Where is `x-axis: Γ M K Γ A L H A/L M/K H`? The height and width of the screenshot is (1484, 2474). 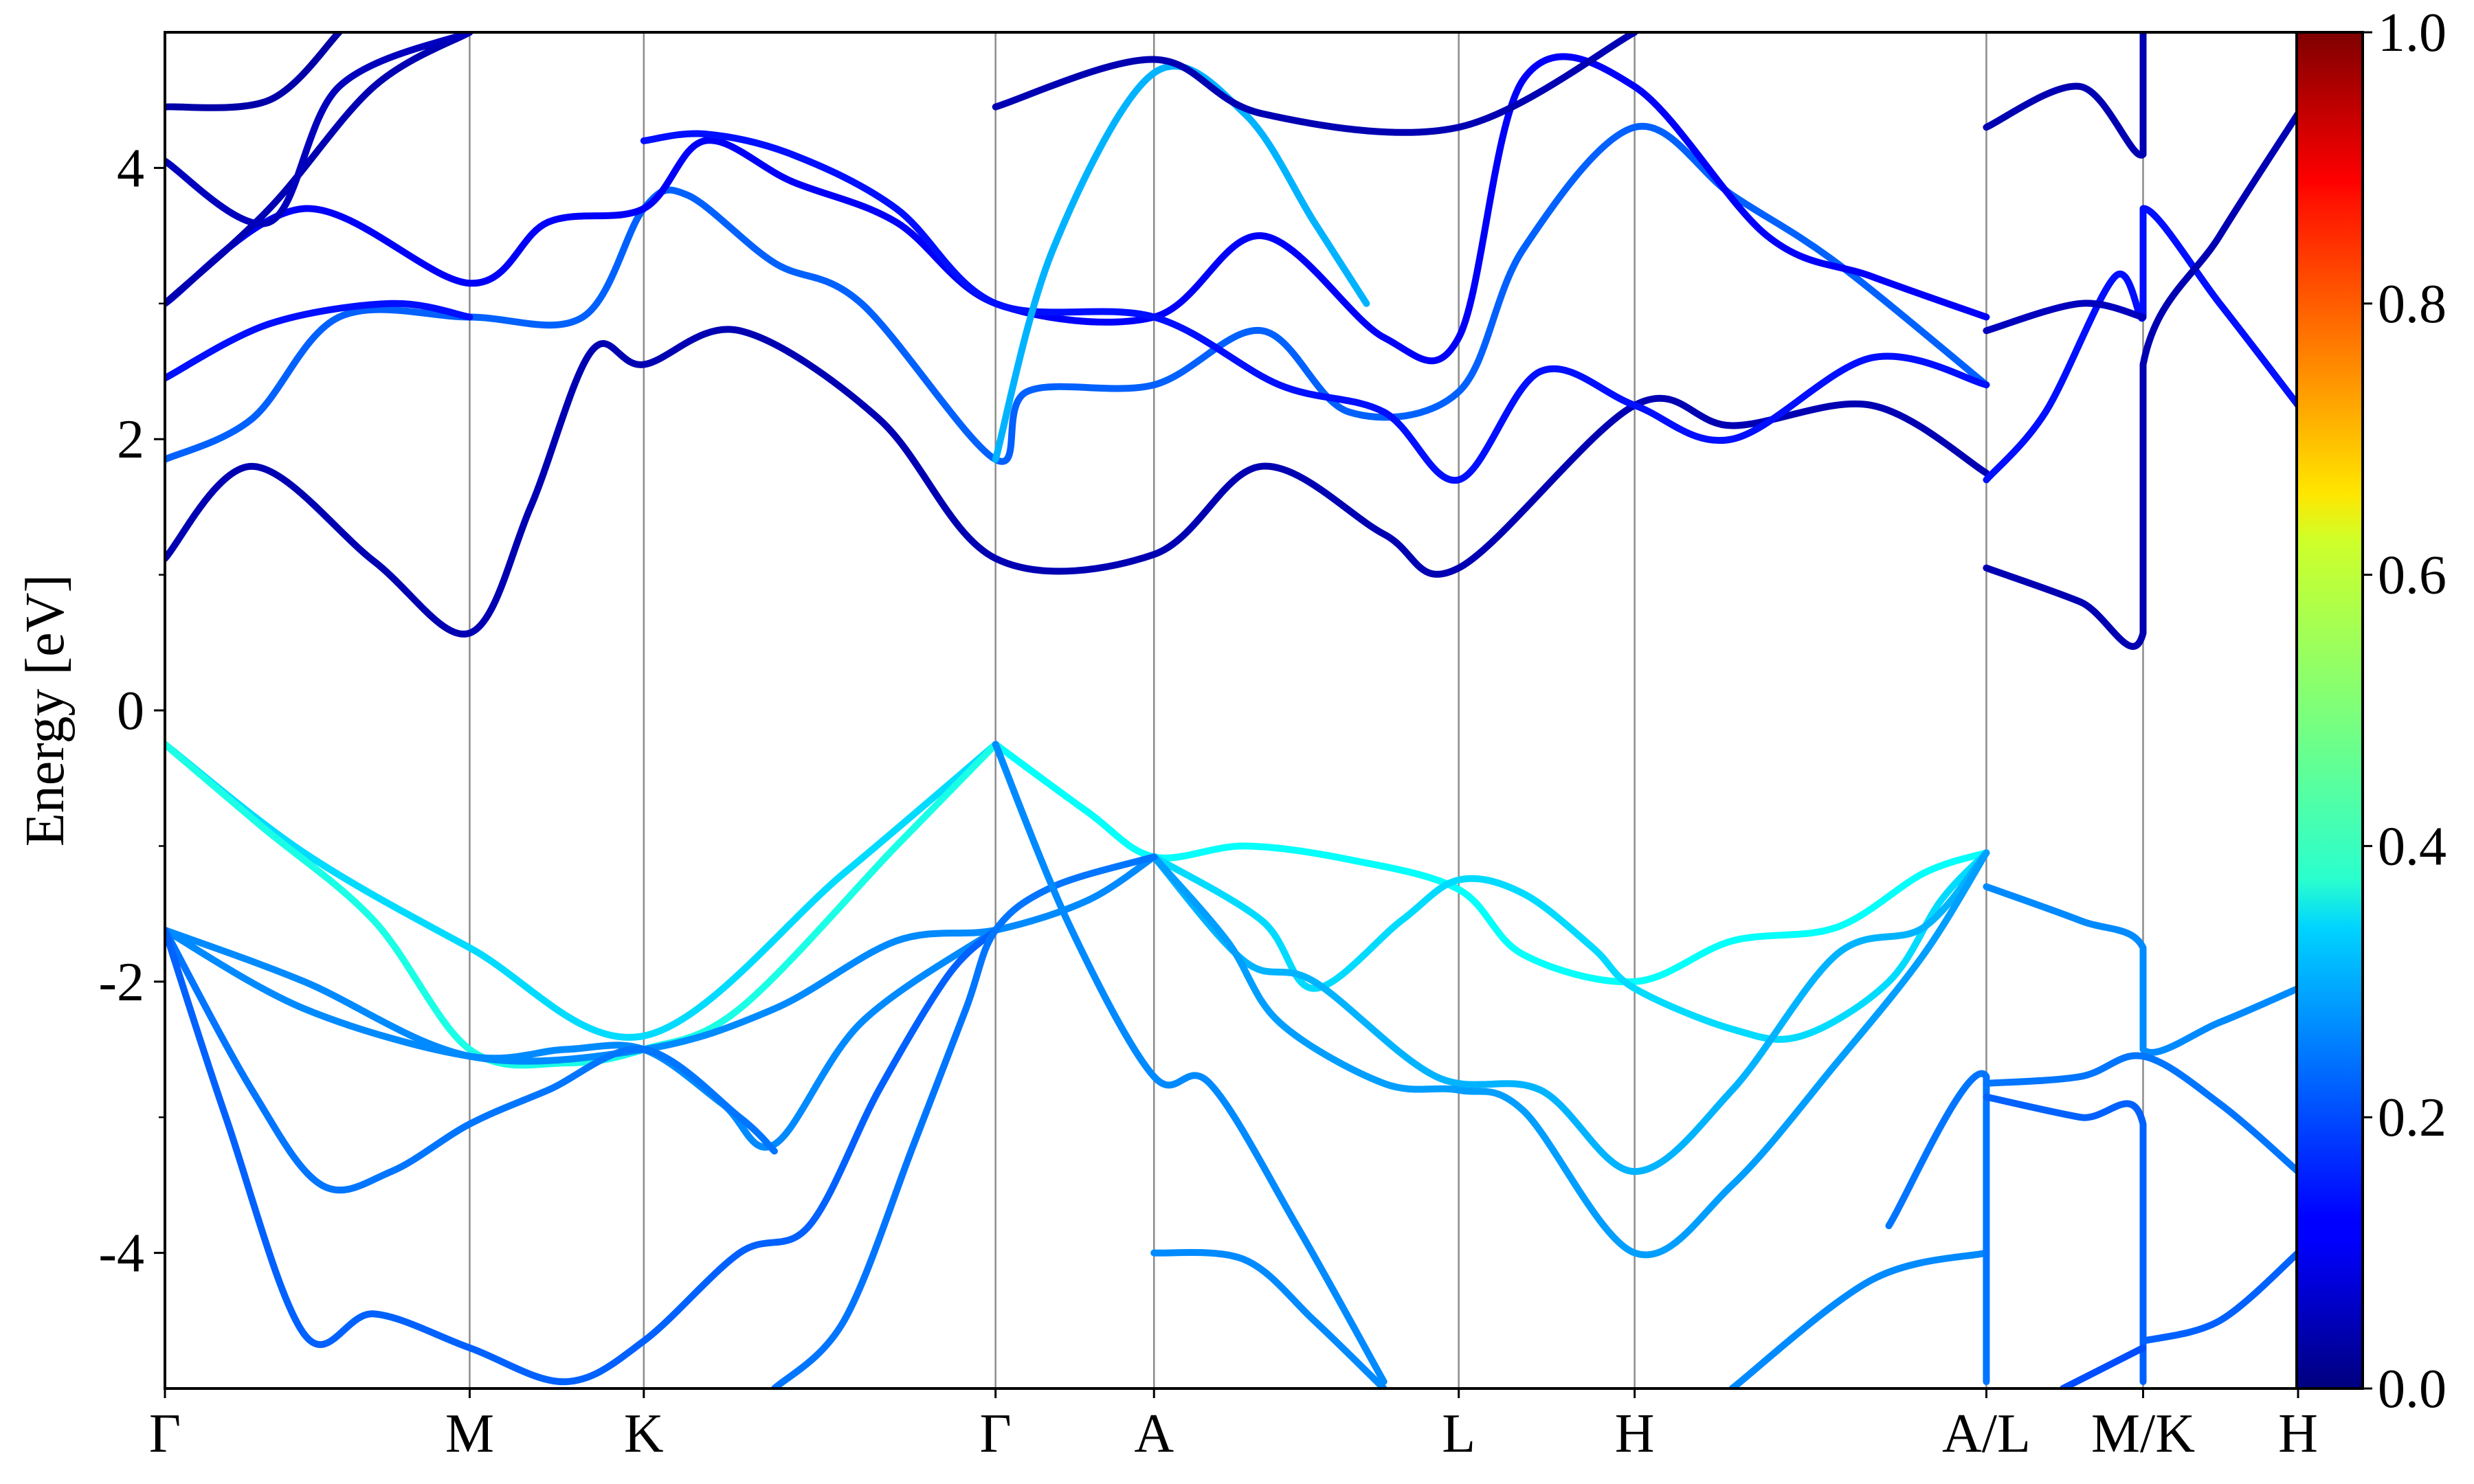 x-axis: Γ M K Γ A L H A/L M/K H is located at coordinates (1233, 1426).